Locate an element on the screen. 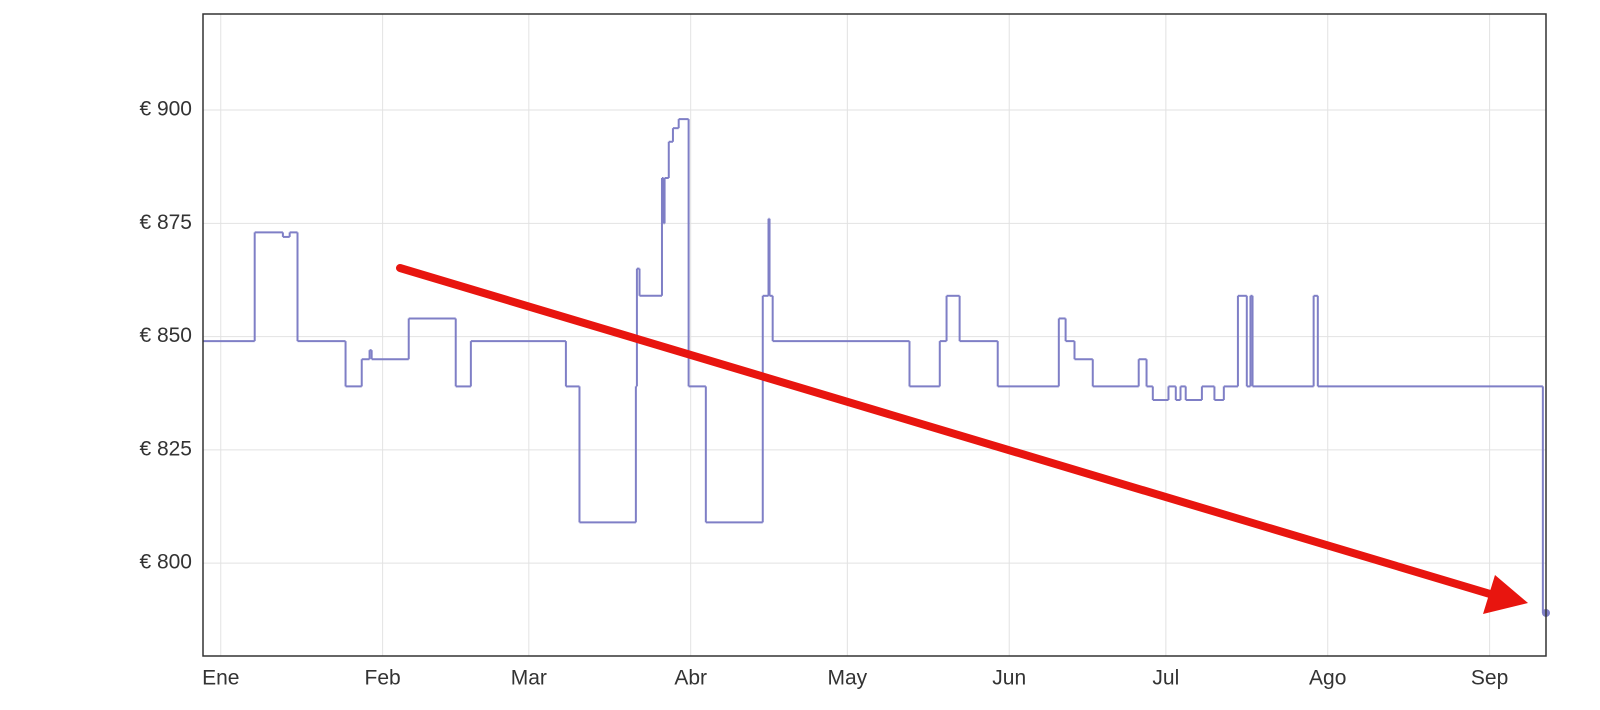  x-tick-label: Abr is located at coordinates (690, 678).